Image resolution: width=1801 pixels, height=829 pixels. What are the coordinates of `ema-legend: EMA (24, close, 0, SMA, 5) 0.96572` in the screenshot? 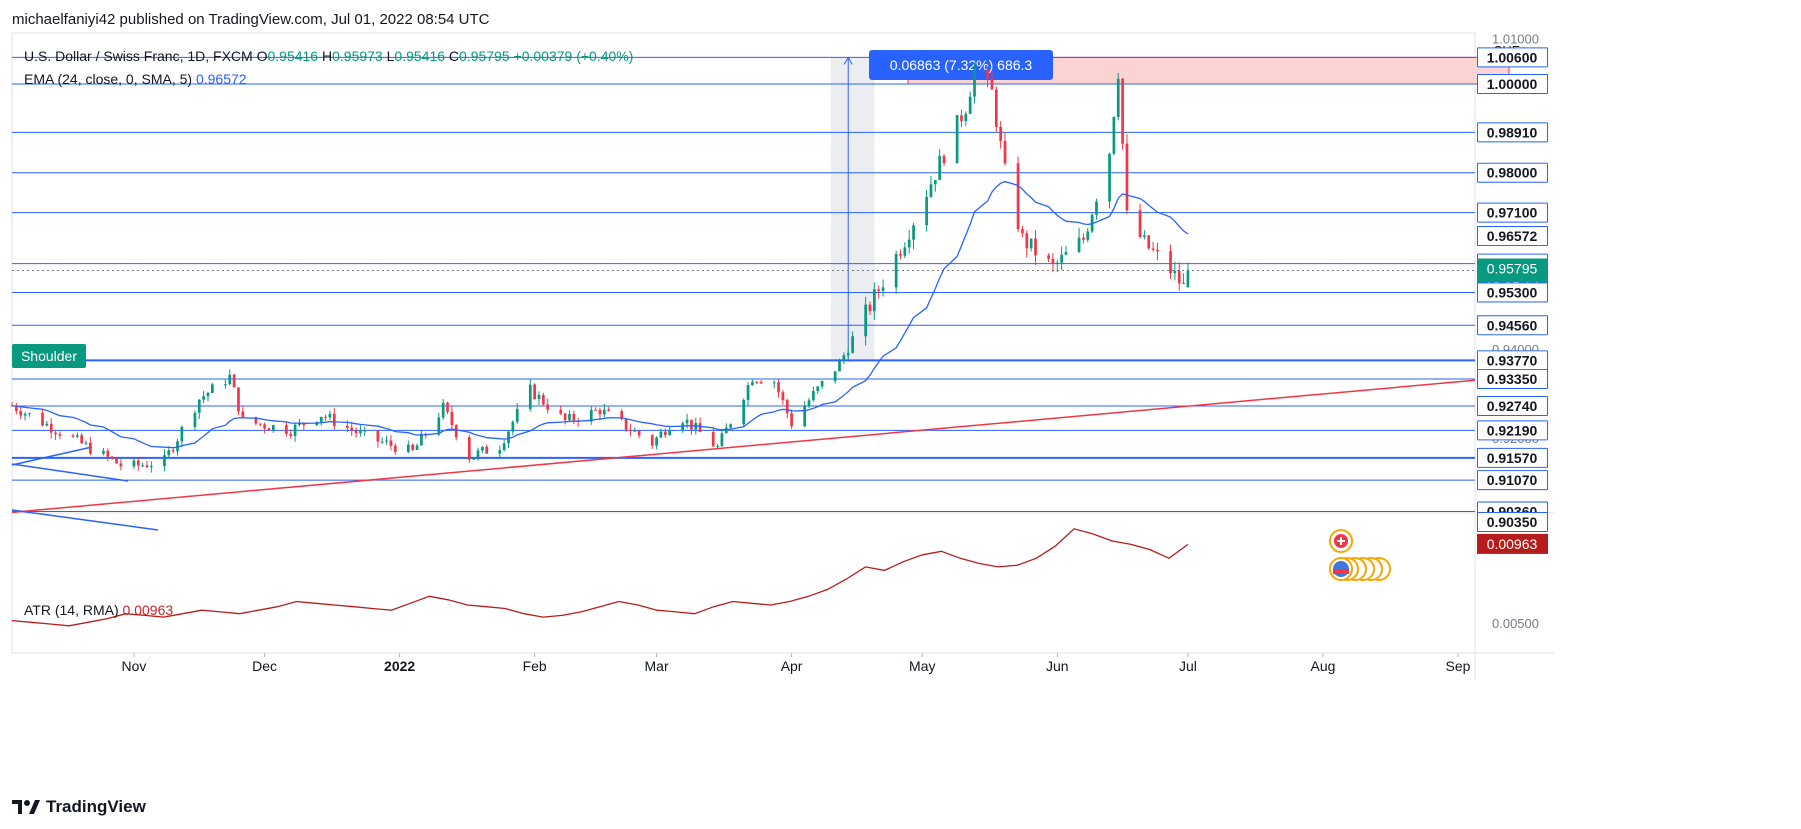 It's located at (135, 79).